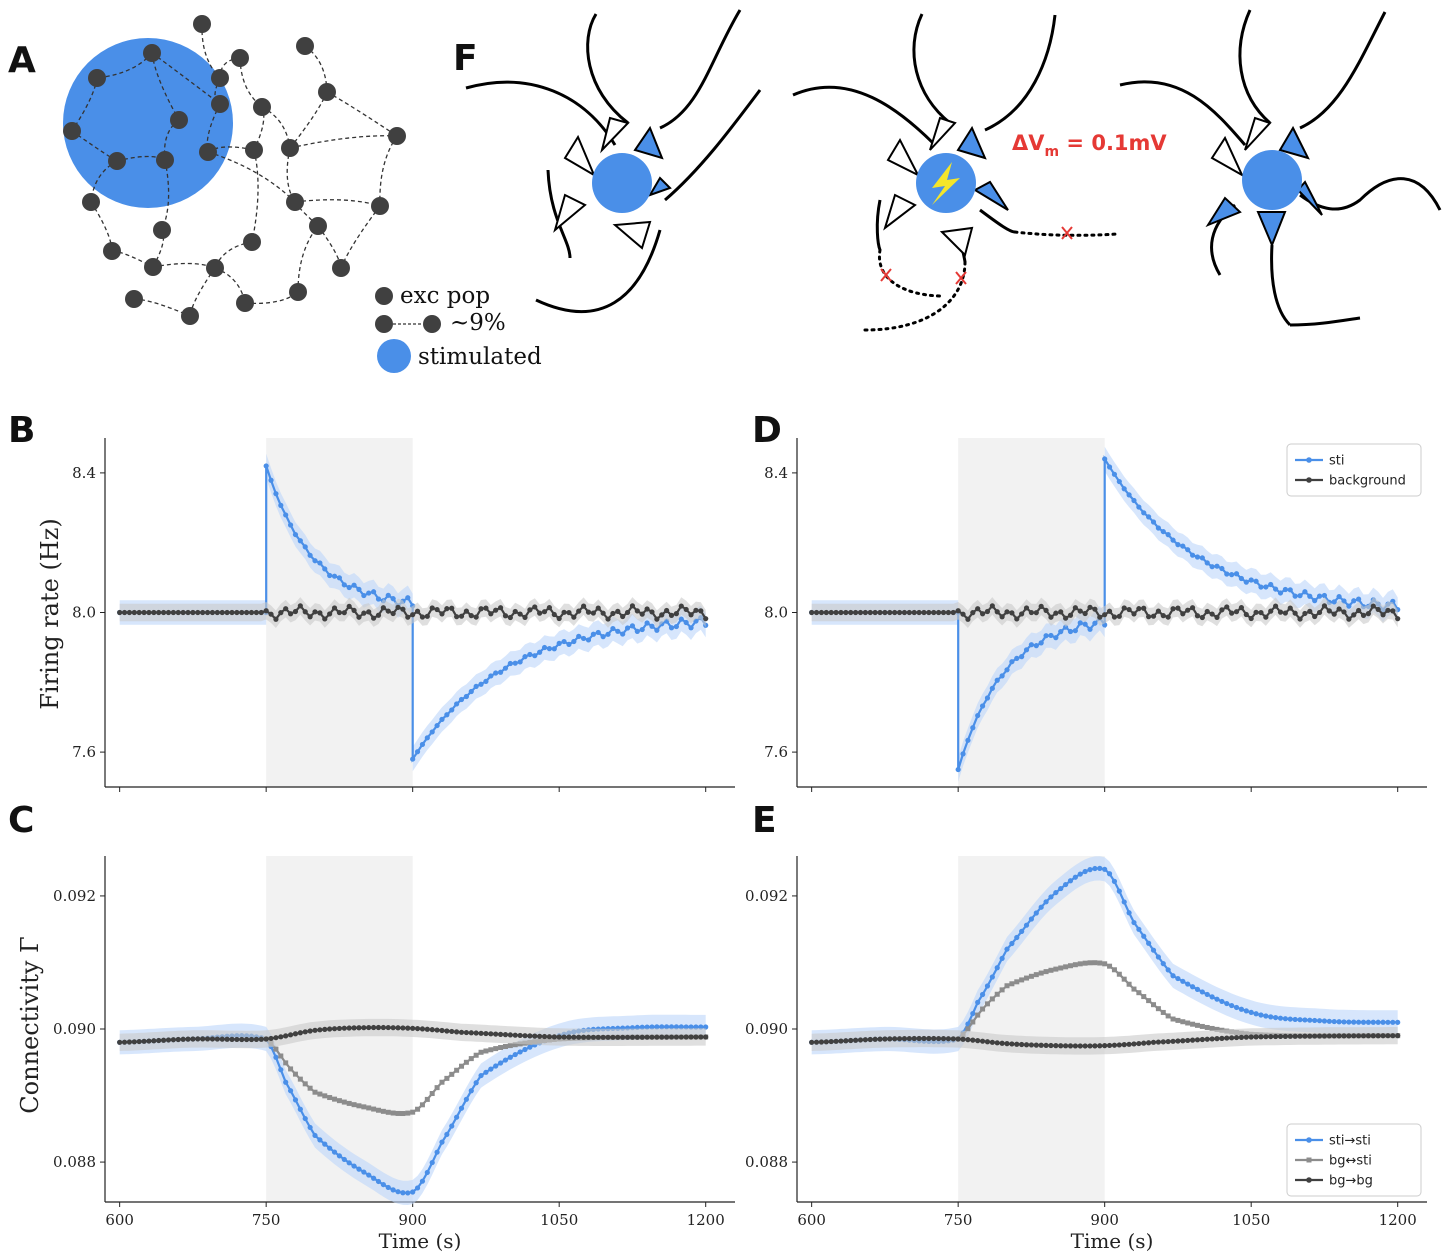 Image resolution: width=1453 pixels, height=1253 pixels. I want to click on legend-label: sti→sti, so click(1350, 1141).